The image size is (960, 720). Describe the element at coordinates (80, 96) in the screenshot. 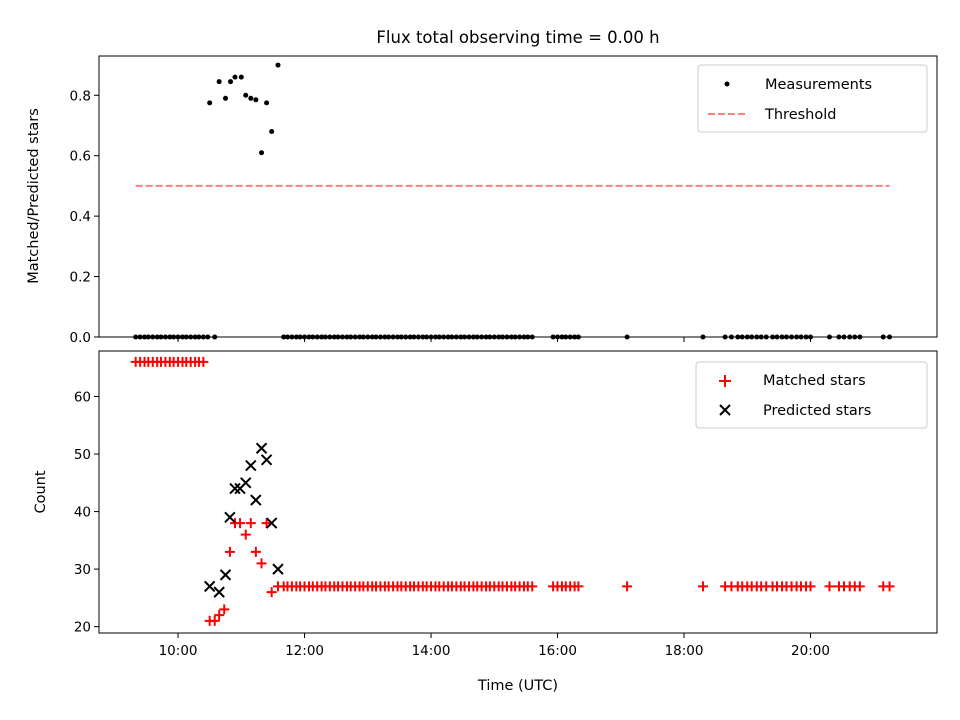

I see `y-tick-label: 0.8` at that location.